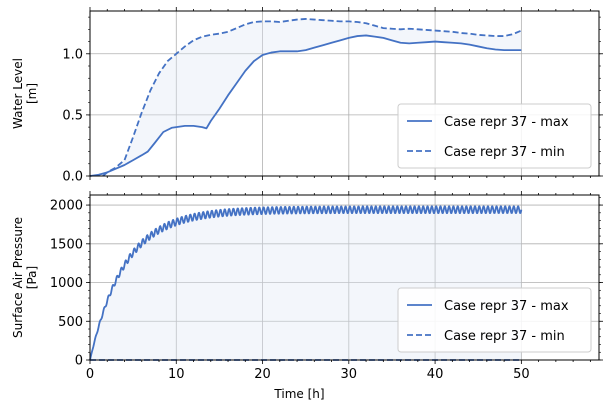  Describe the element at coordinates (32, 93) in the screenshot. I see `y-axis-label-line: [m]` at that location.